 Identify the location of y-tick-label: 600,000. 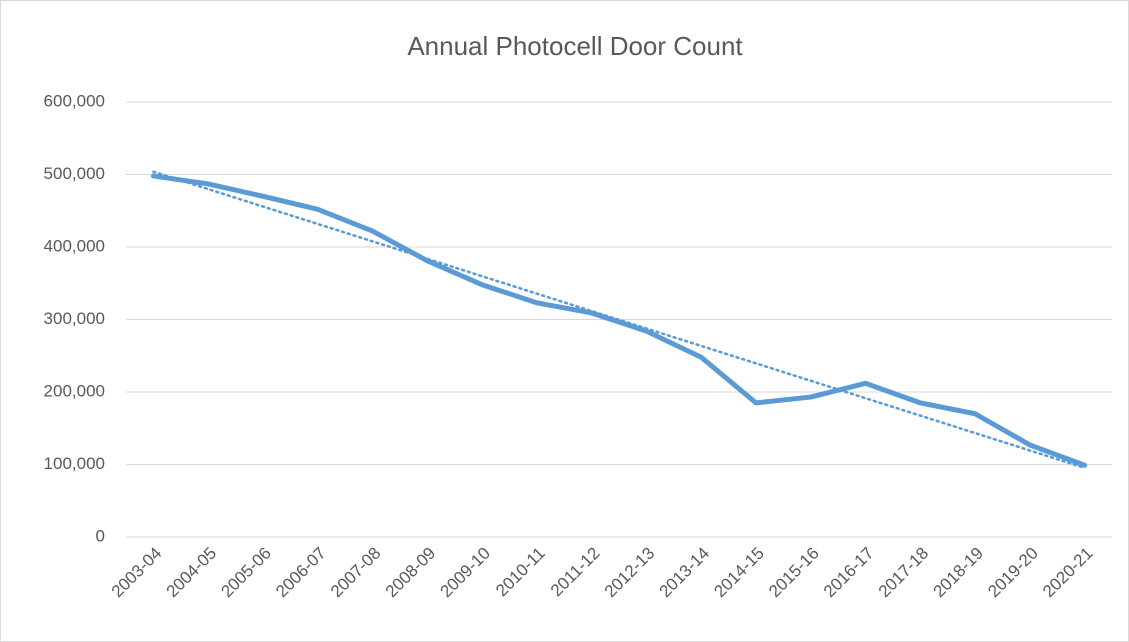
(74, 100).